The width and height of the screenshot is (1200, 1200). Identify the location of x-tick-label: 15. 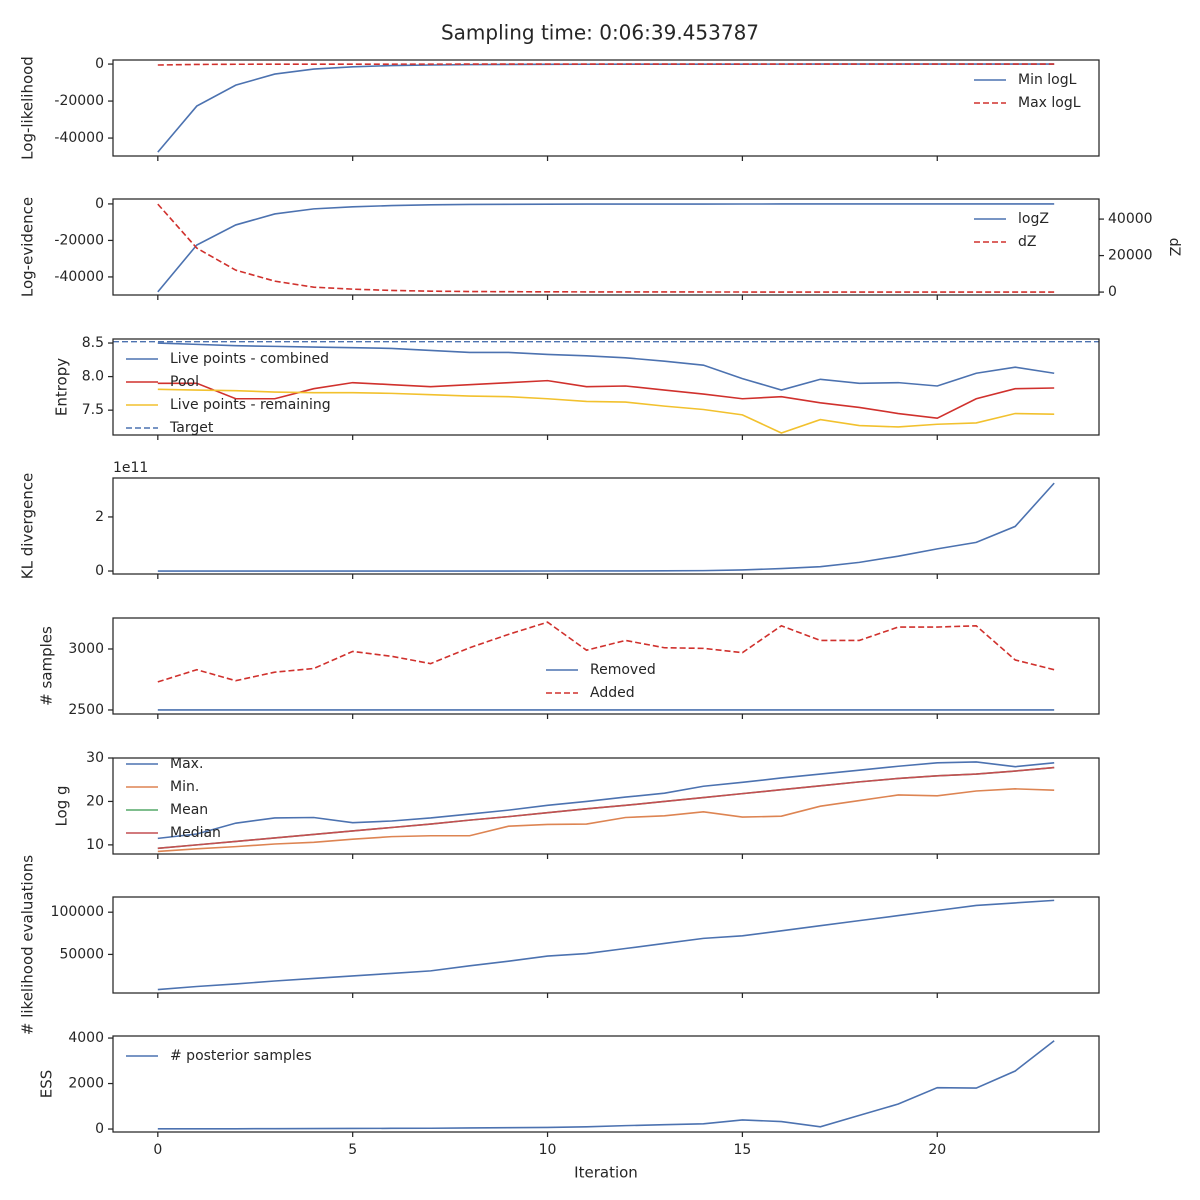
(742, 1150).